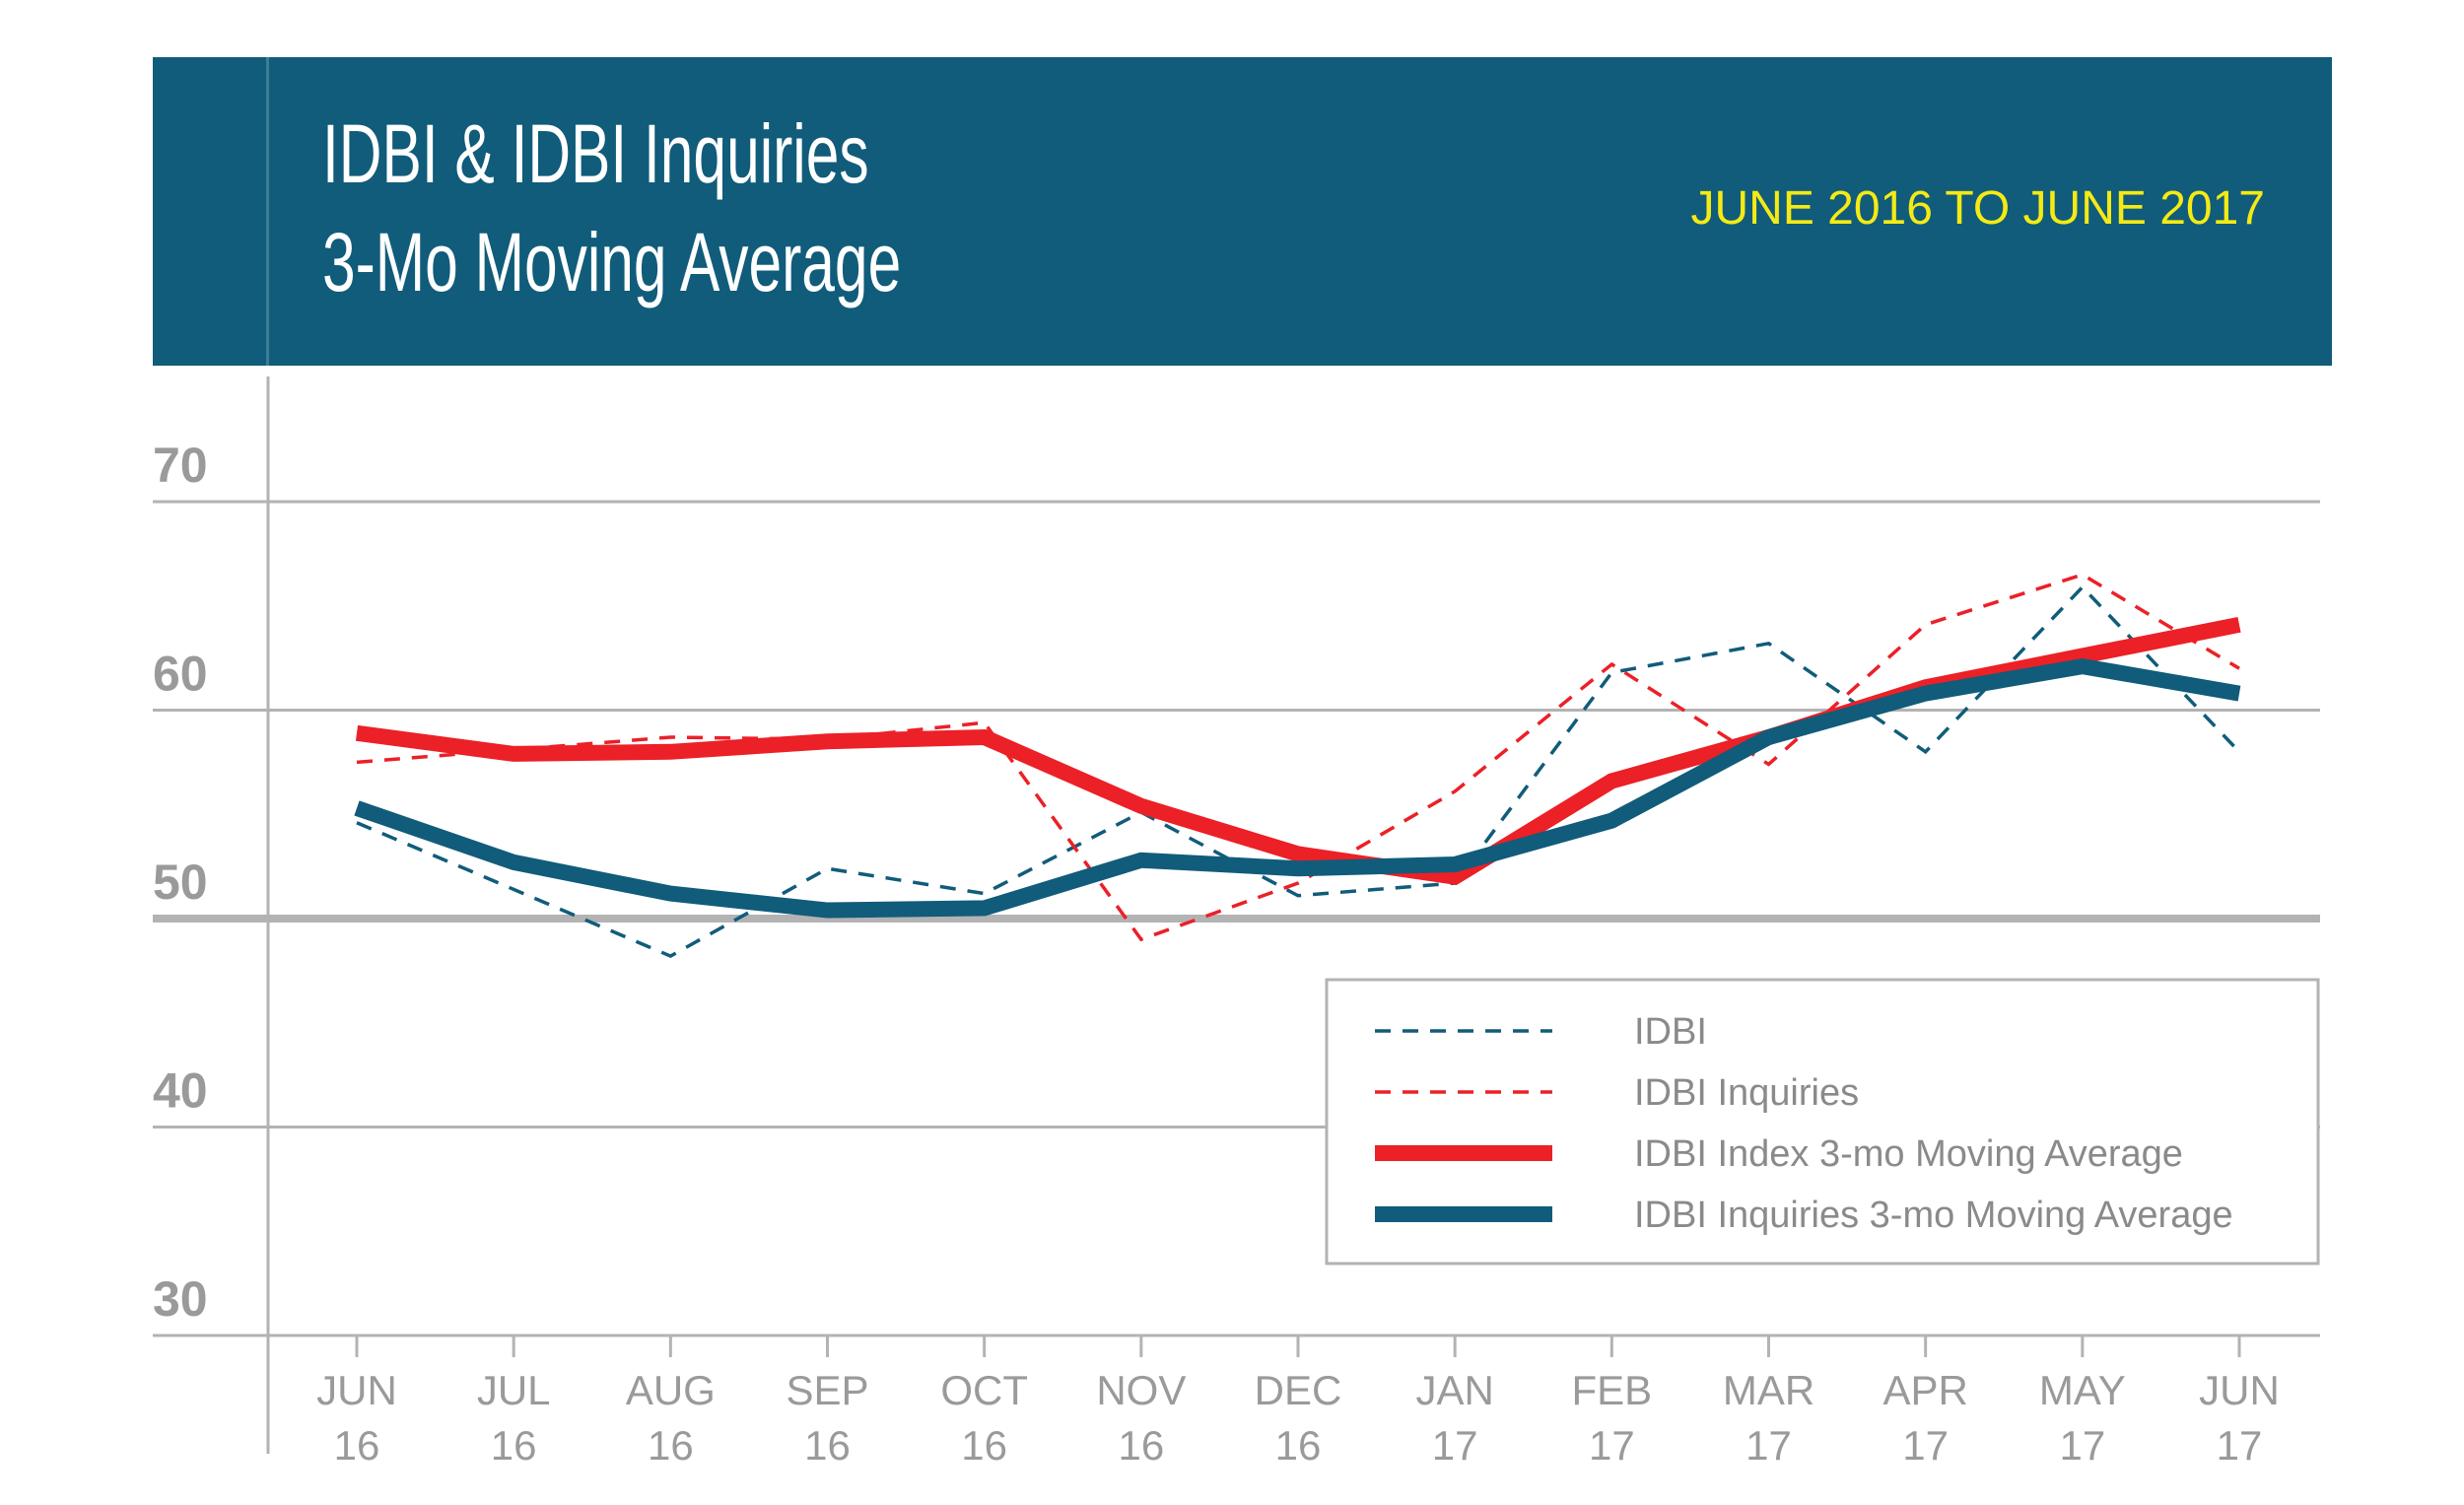 The width and height of the screenshot is (2464, 1505). Describe the element at coordinates (671, 1390) in the screenshot. I see `x-tick-label: AUG` at that location.